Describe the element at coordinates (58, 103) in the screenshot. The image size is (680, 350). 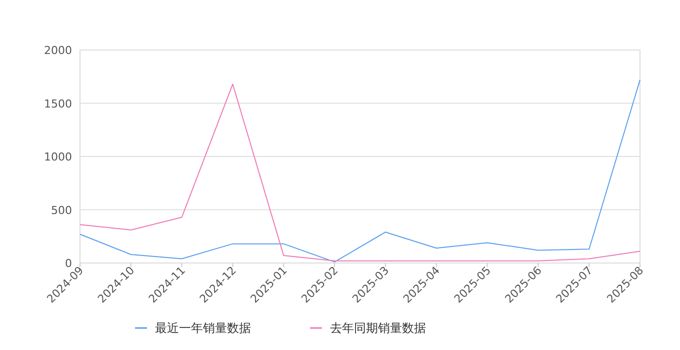
I see `y-tick-label: 1500` at that location.